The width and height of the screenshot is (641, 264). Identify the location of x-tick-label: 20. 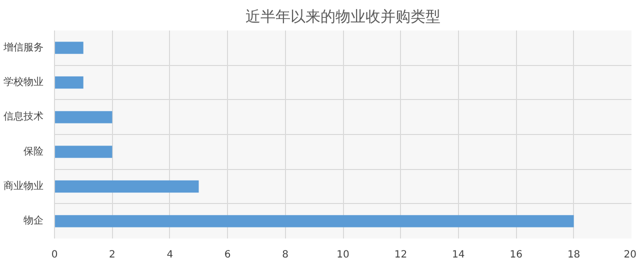
(630, 255).